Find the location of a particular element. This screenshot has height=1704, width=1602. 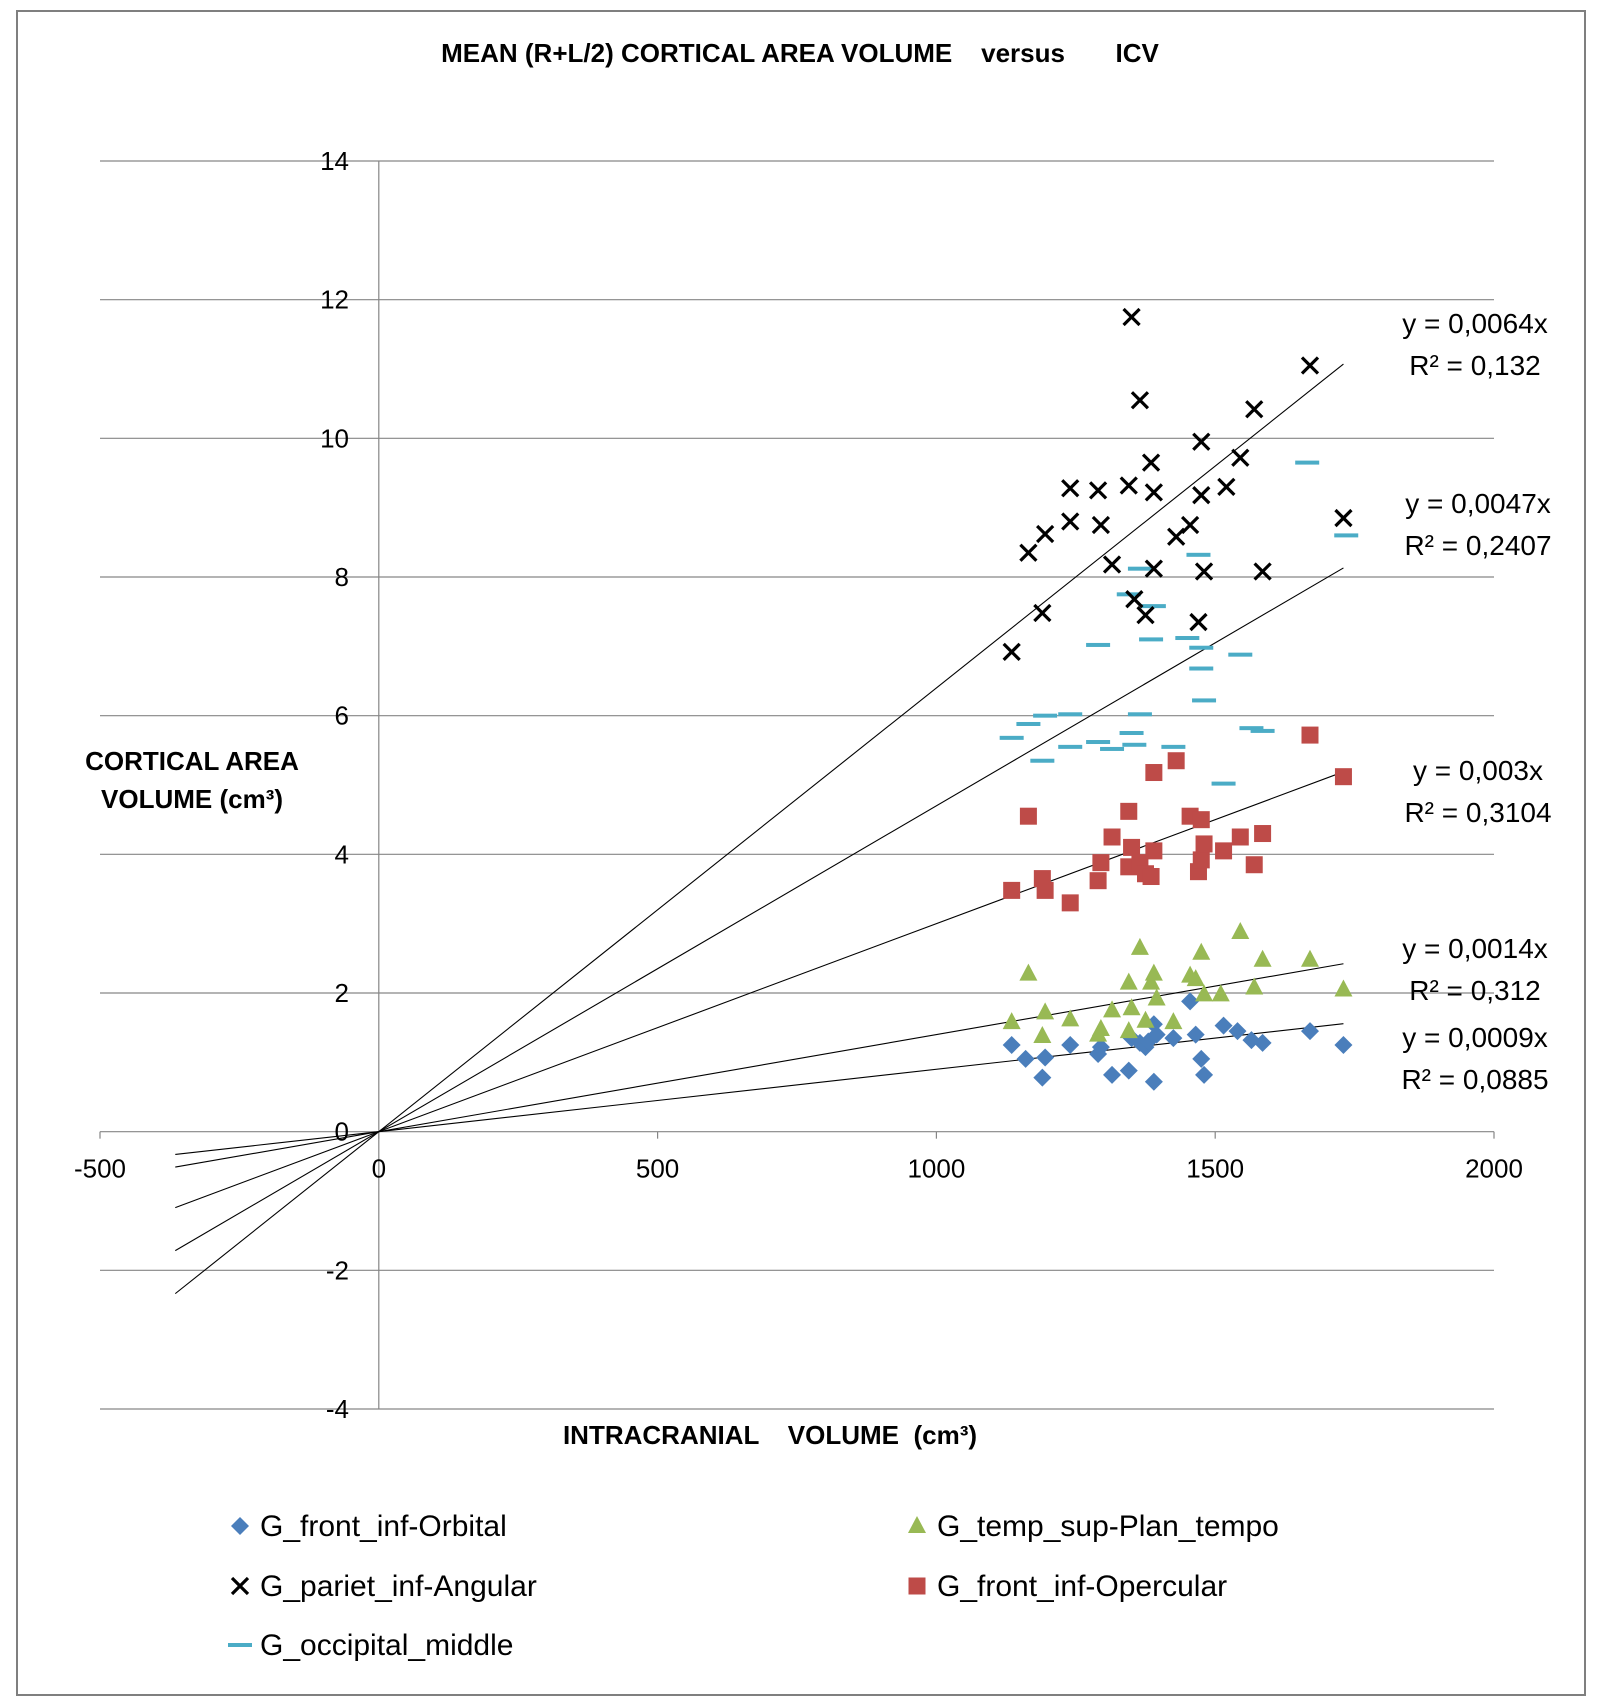

y-tick-label: 4 is located at coordinates (342, 854).